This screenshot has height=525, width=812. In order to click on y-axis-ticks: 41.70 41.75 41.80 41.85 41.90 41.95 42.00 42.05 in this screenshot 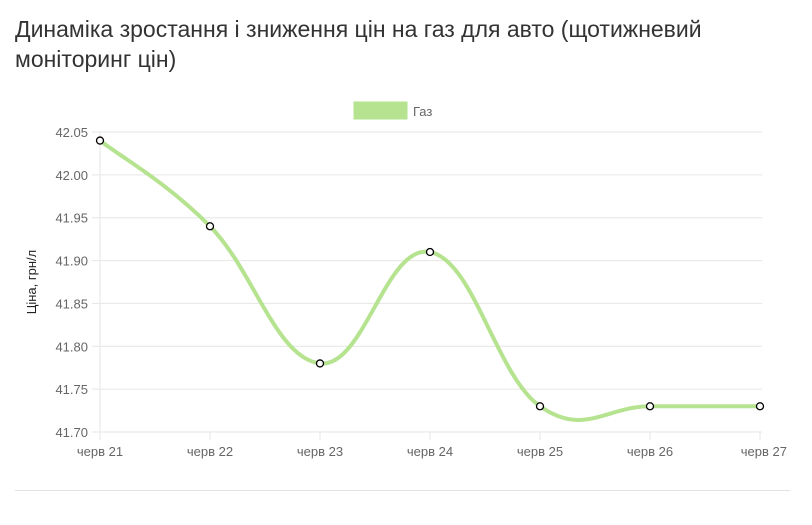, I will do `click(71, 282)`.